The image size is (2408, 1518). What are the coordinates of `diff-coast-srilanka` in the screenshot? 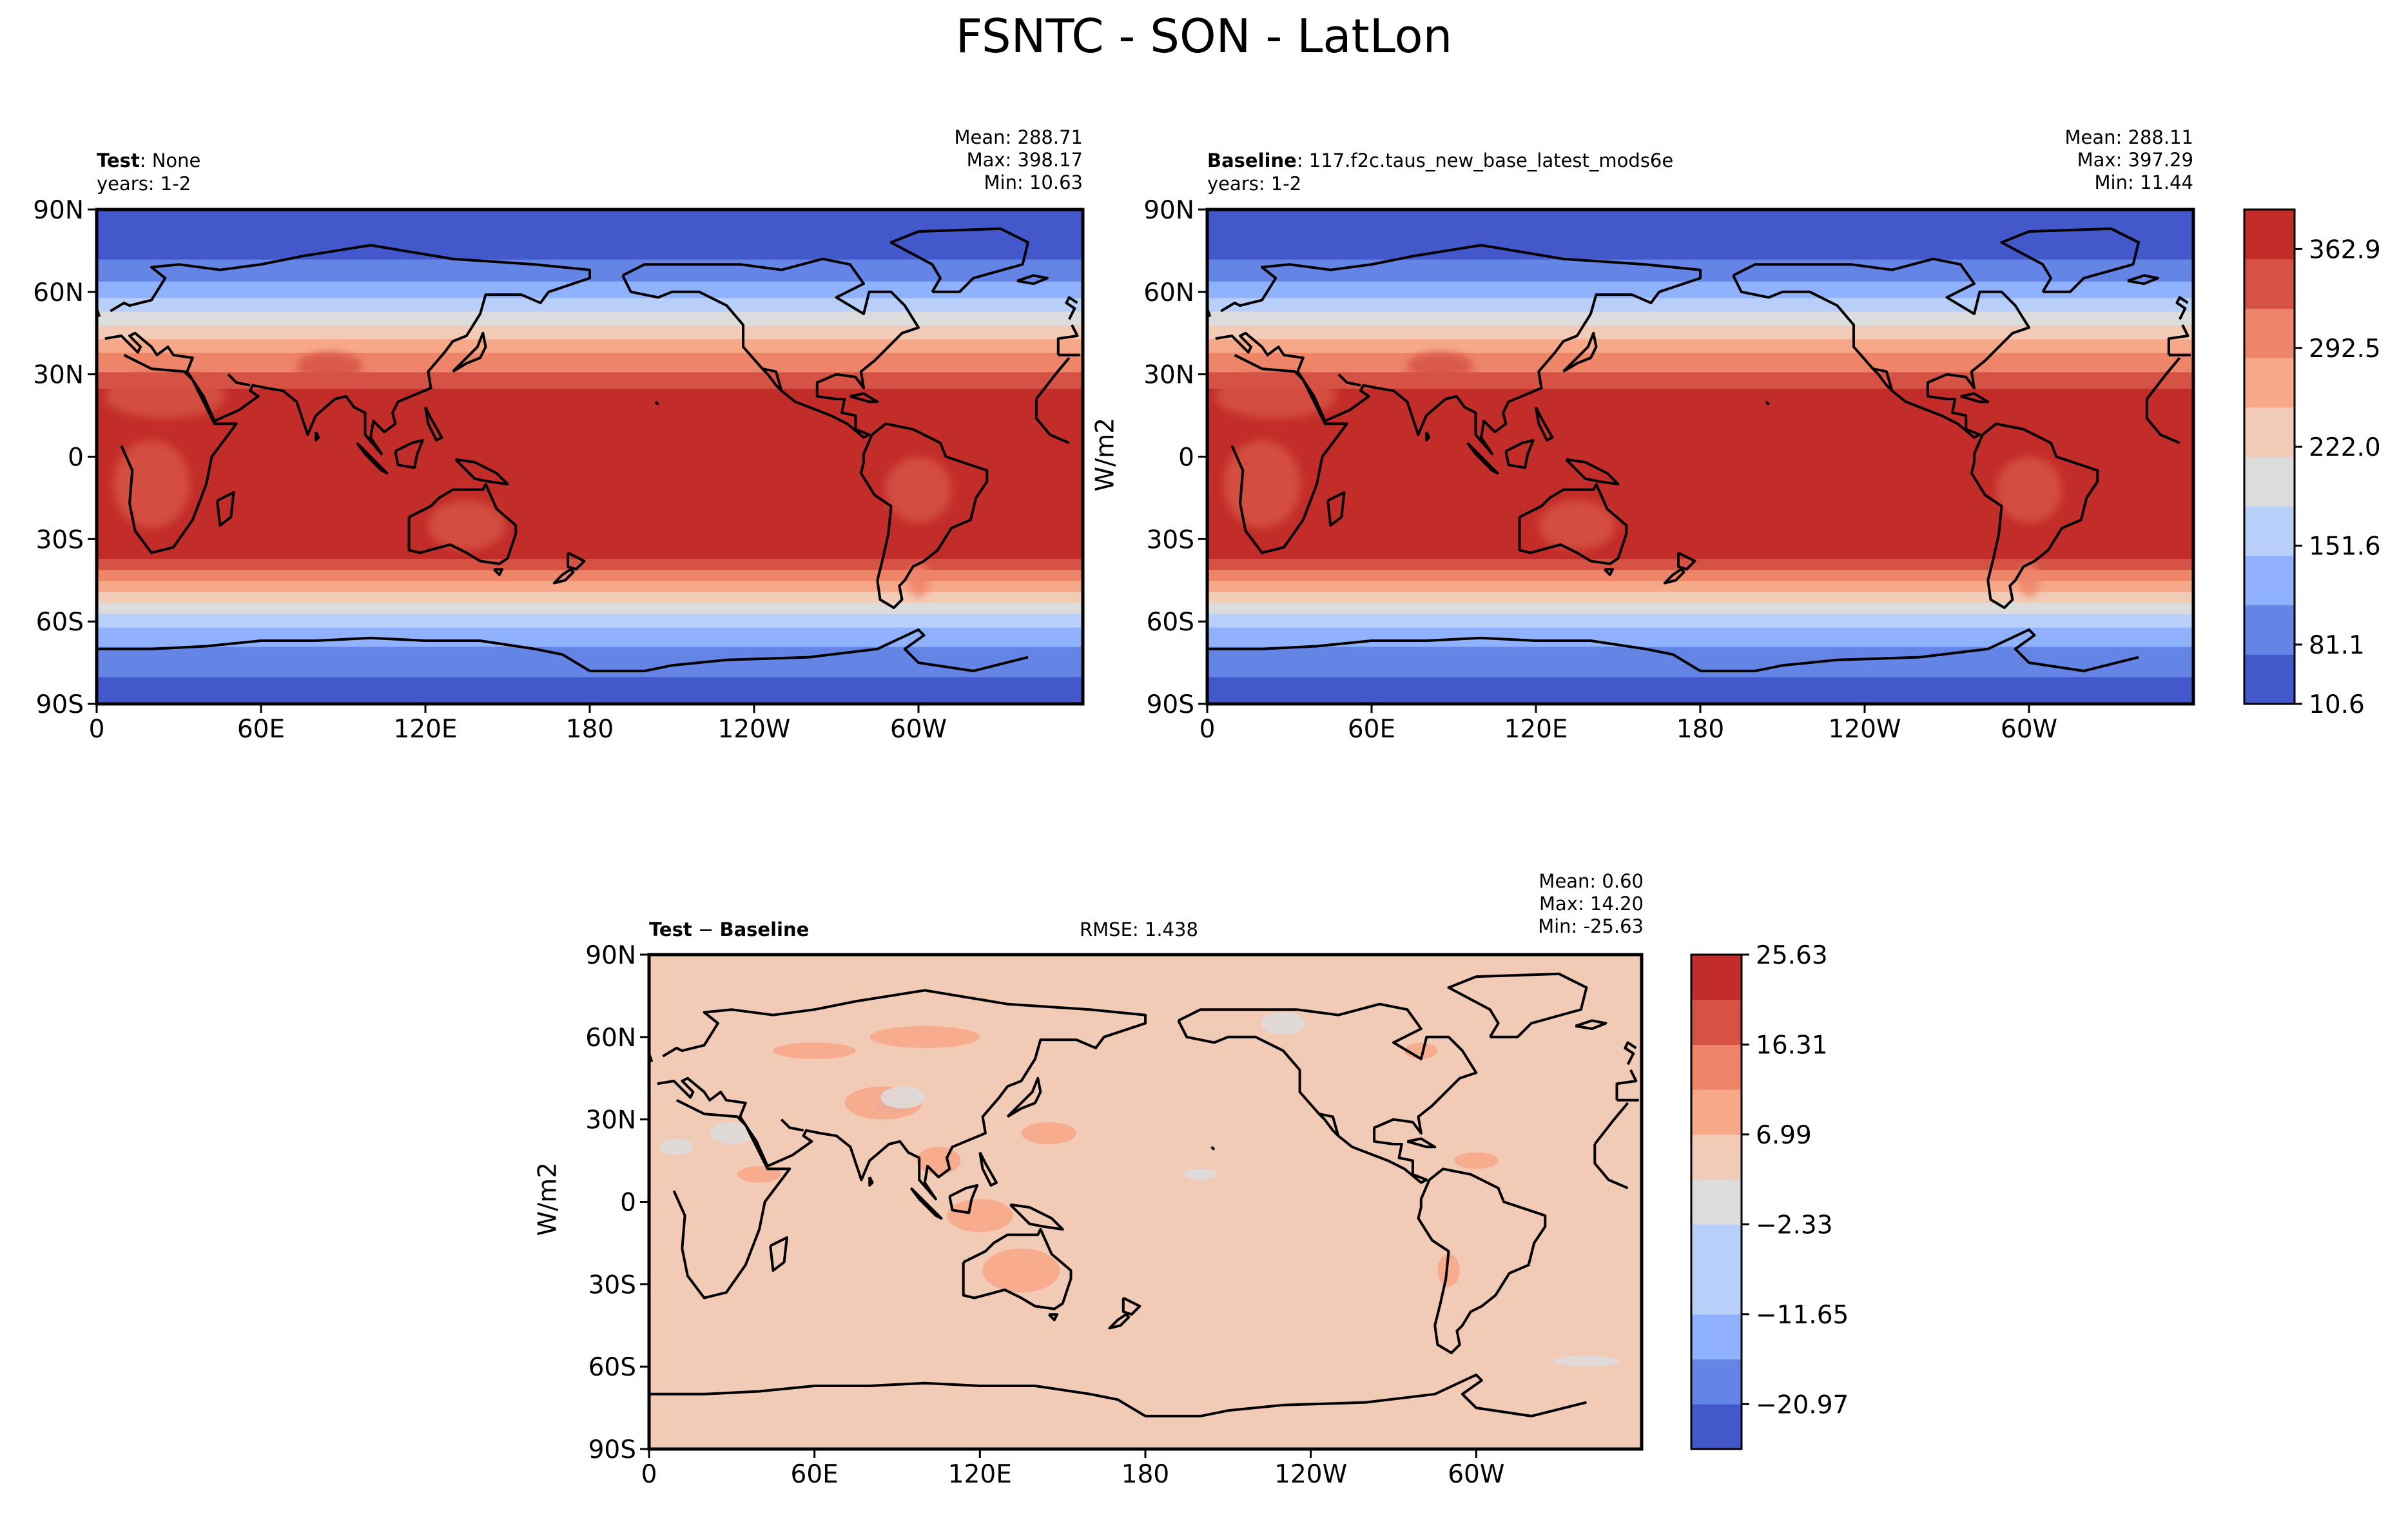 It's located at (871, 1181).